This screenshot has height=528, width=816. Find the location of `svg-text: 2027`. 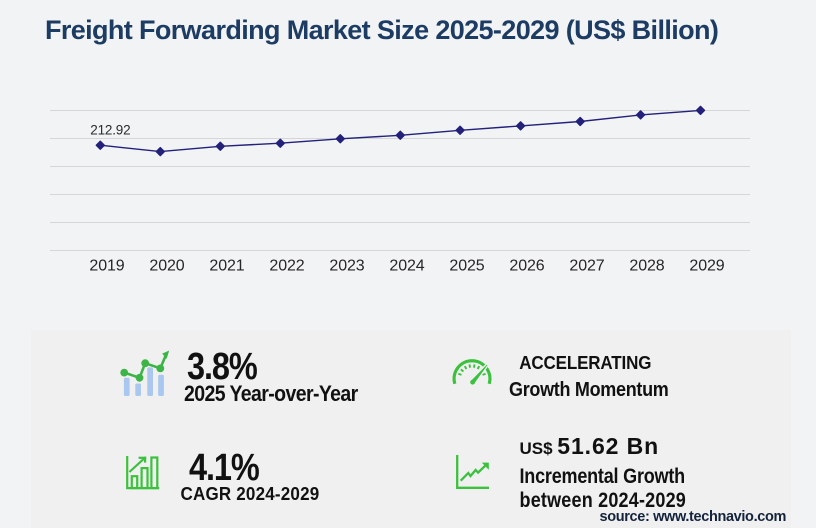

svg-text: 2027 is located at coordinates (586, 266).